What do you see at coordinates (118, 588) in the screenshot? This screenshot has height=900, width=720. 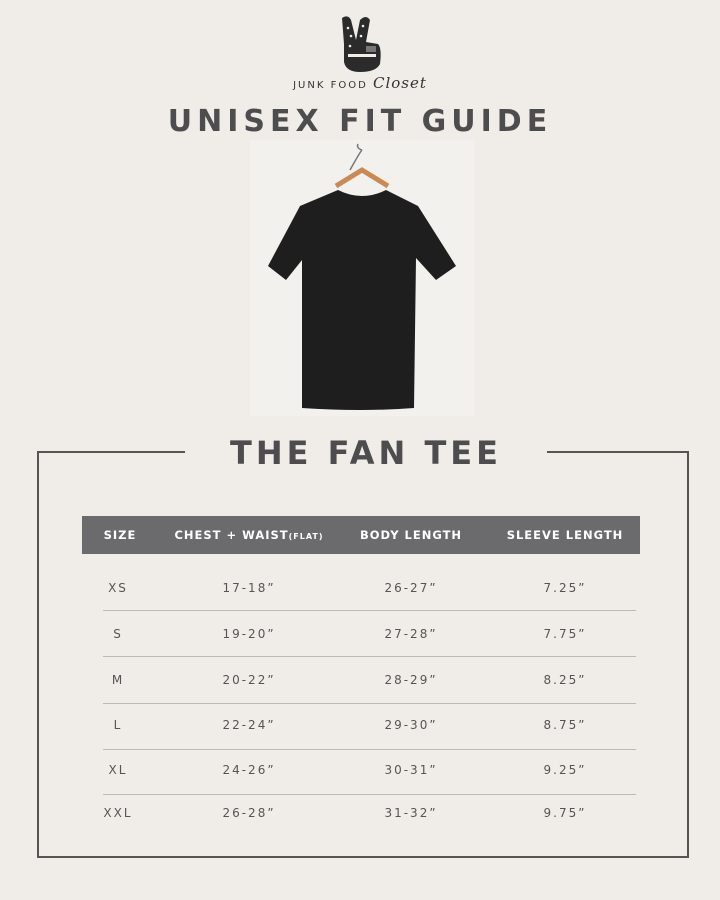 I see `cell-size: XS` at bounding box center [118, 588].